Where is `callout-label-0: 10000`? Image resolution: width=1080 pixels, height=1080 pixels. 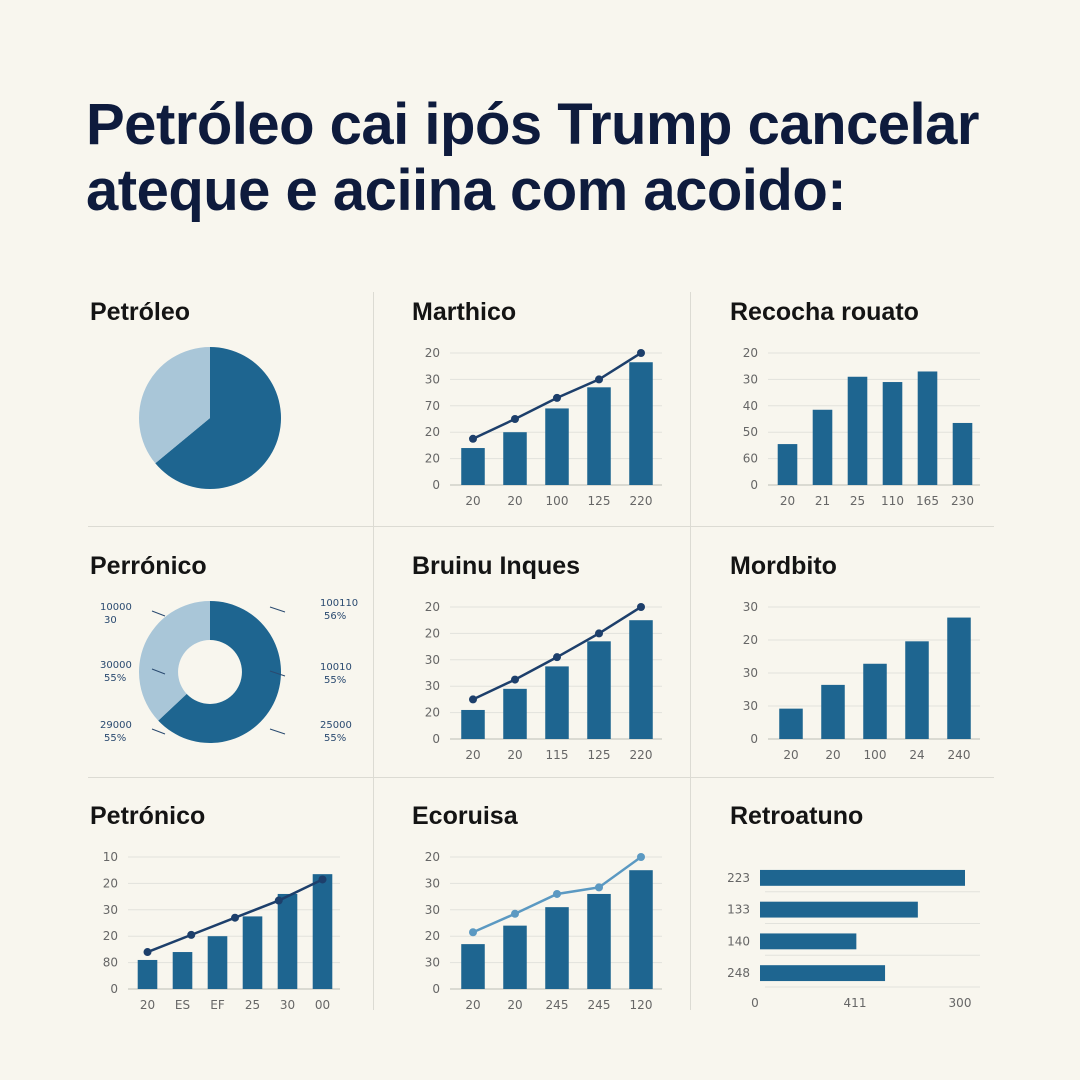 callout-label-0: 10000 is located at coordinates (116, 607).